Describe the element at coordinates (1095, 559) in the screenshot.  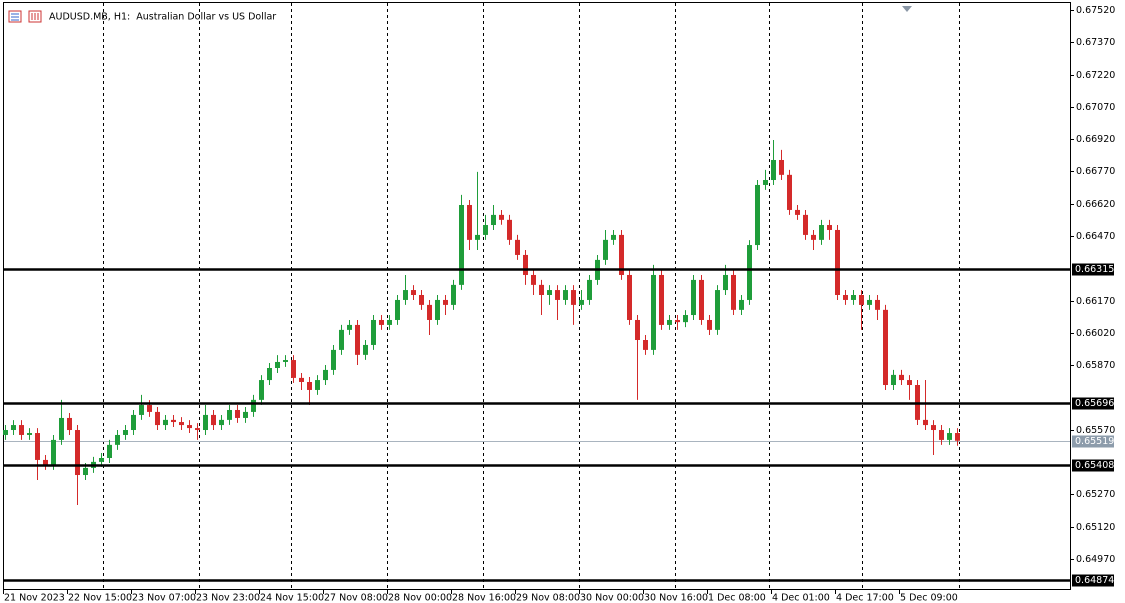
I see `y-tick-label: 0.64970` at that location.